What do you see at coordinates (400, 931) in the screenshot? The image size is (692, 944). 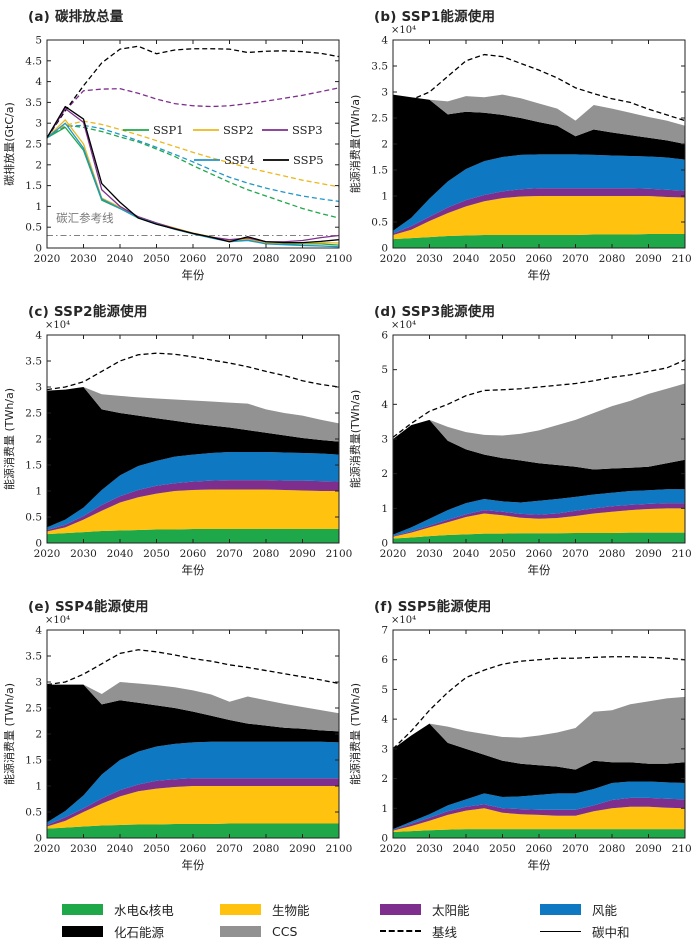 I see `baseline-dashed-line-icon` at bounding box center [400, 931].